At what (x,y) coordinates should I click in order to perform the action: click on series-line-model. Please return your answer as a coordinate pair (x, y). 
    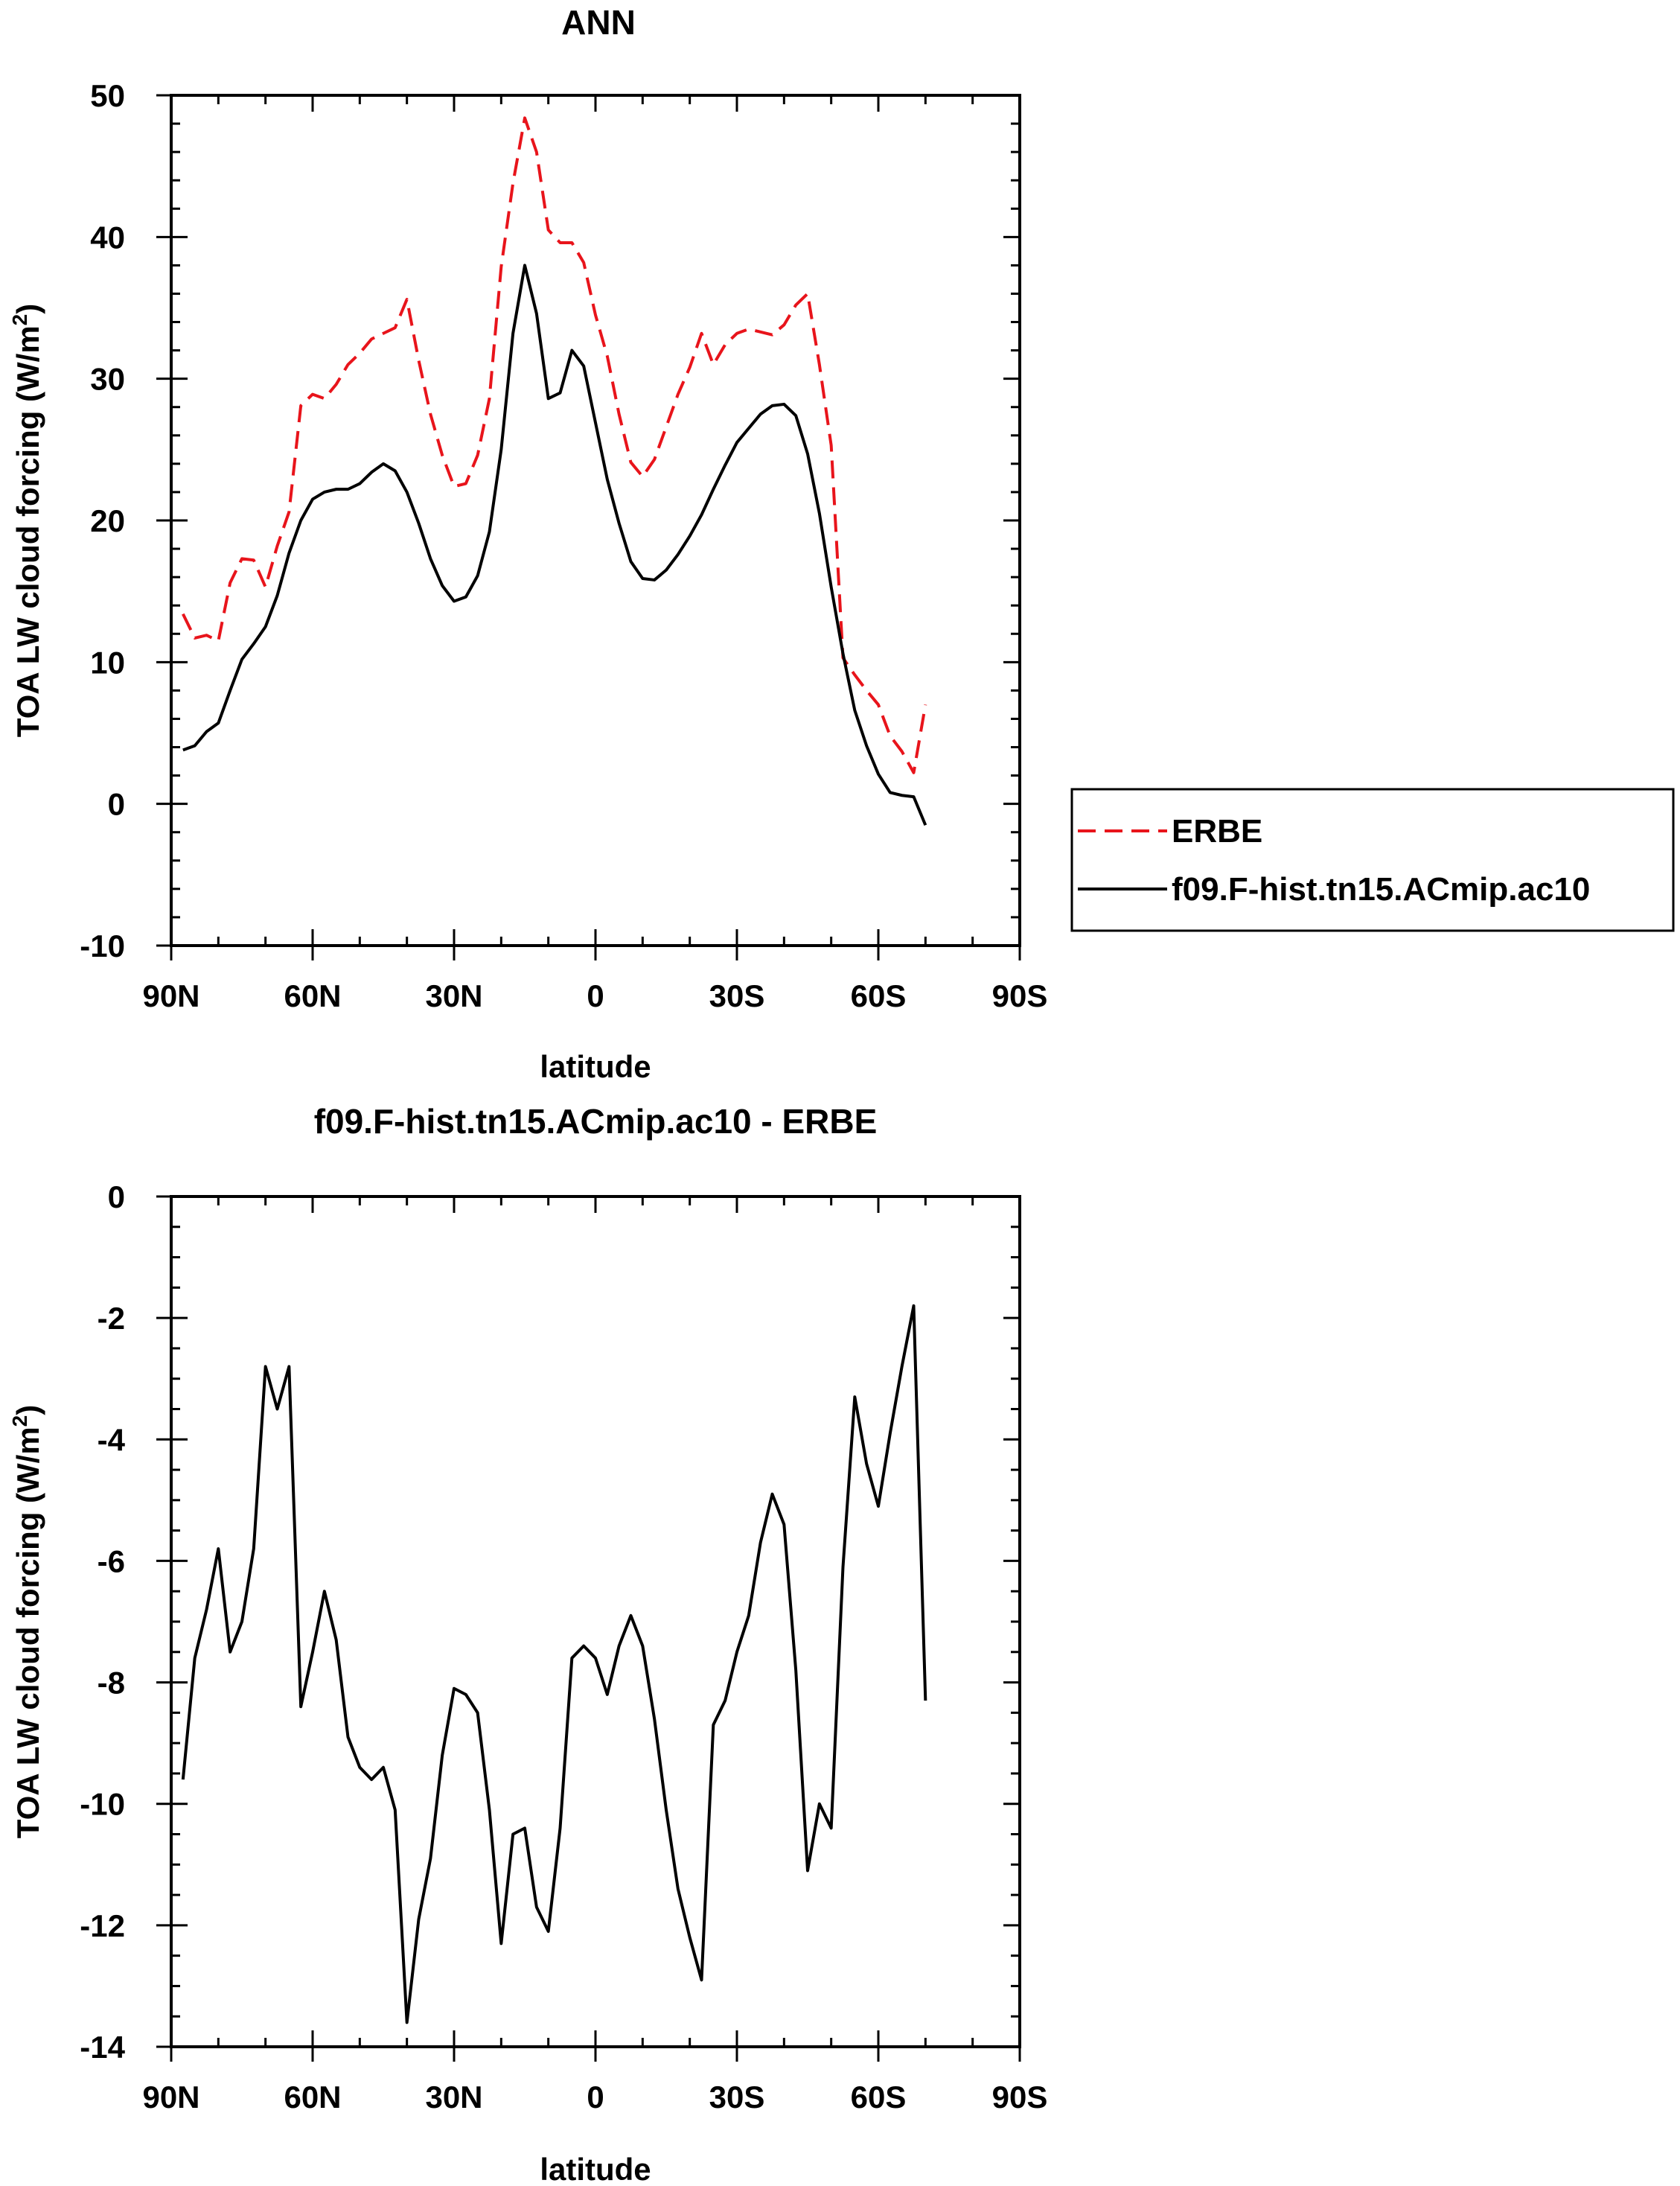
    Looking at the image, I should click on (554, 545).